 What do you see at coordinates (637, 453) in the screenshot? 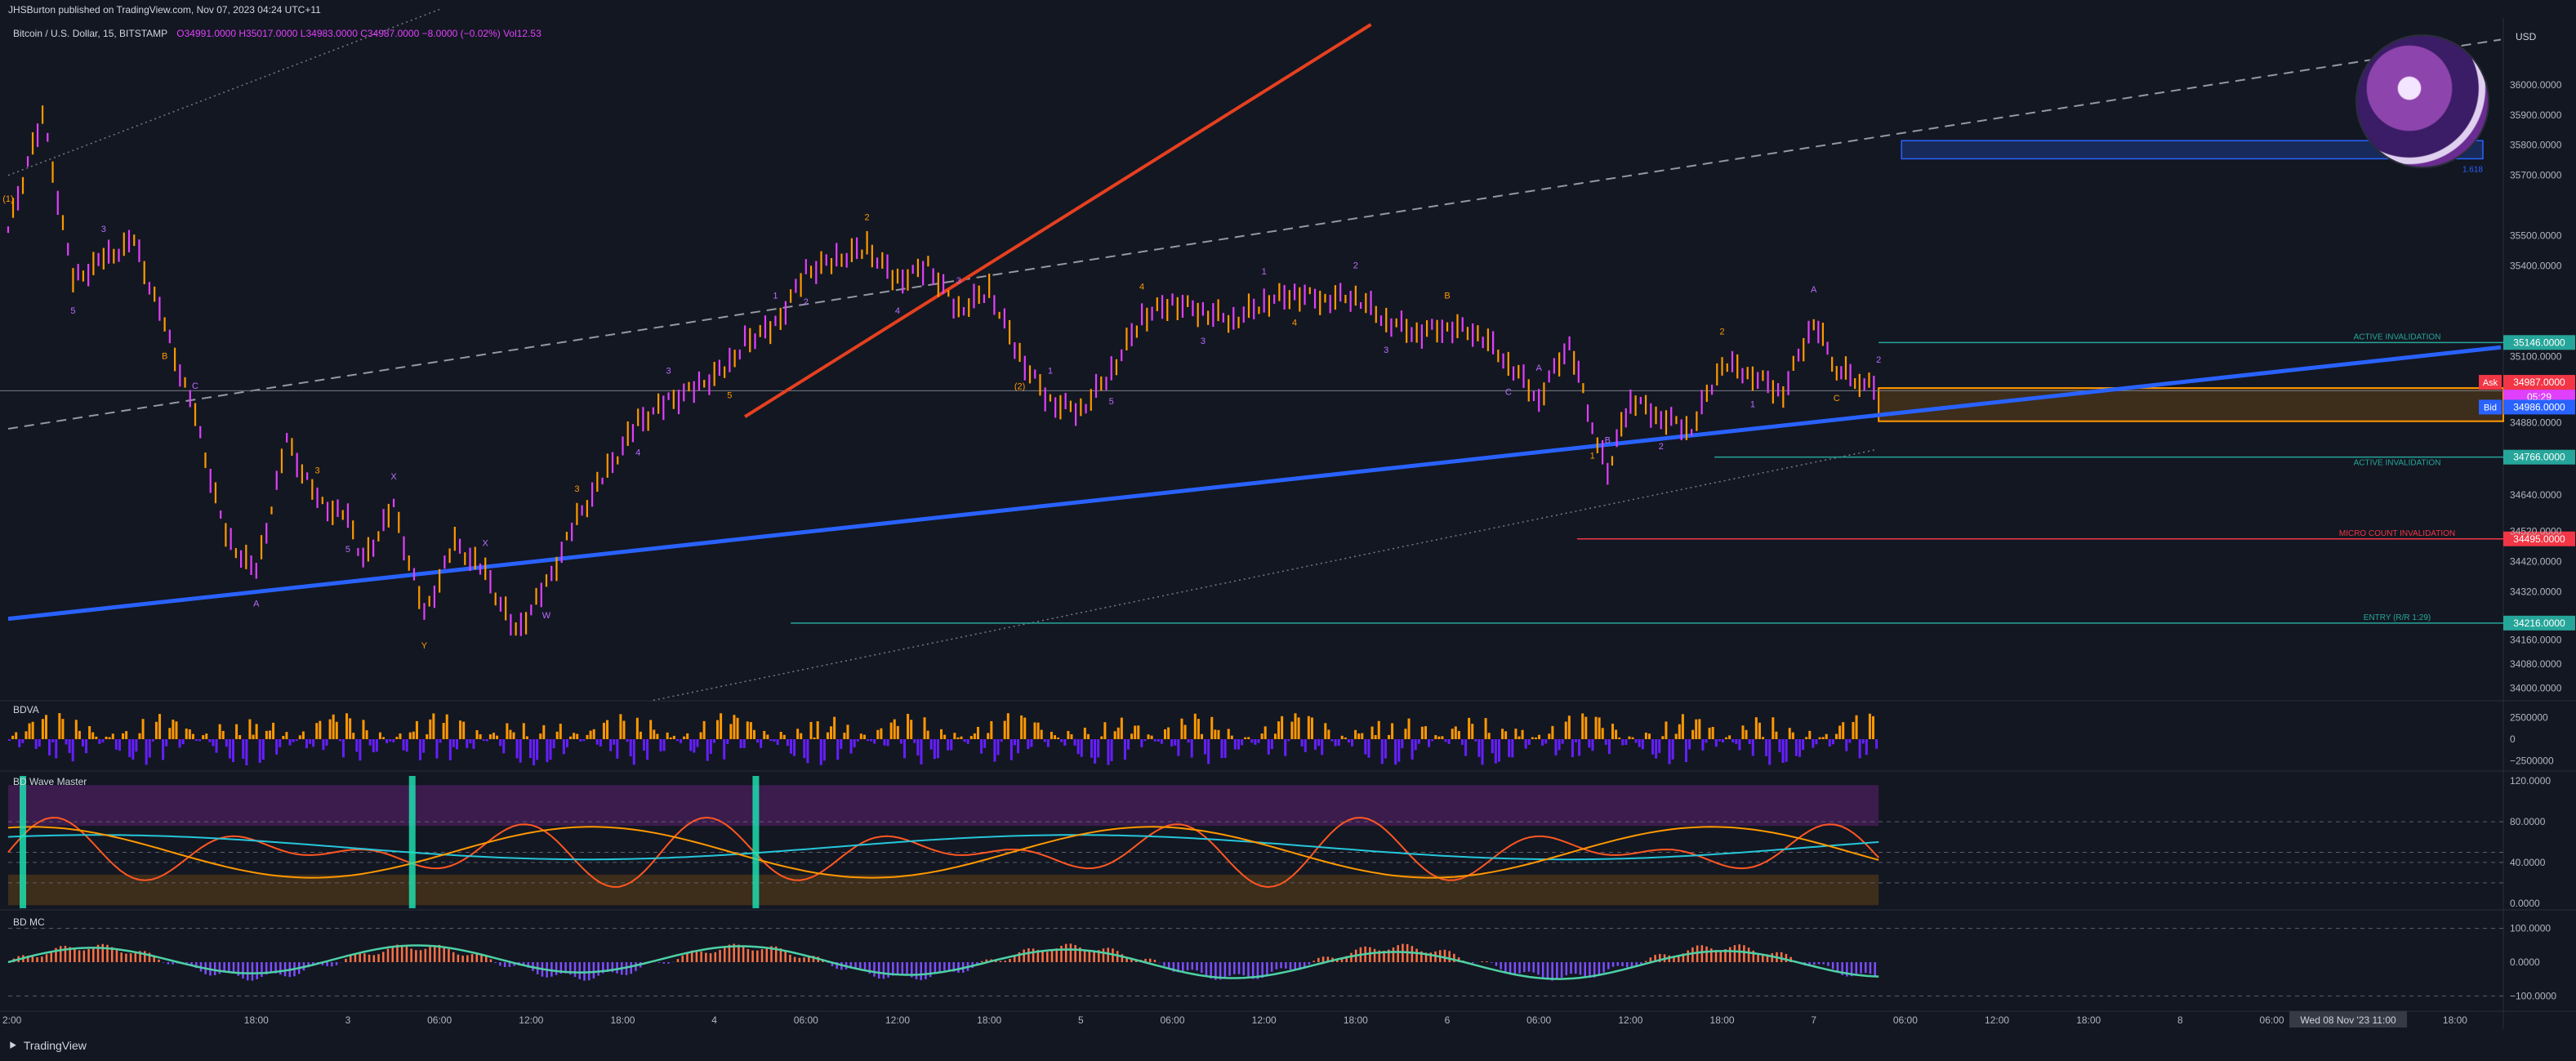
I see `wave-label: 4` at bounding box center [637, 453].